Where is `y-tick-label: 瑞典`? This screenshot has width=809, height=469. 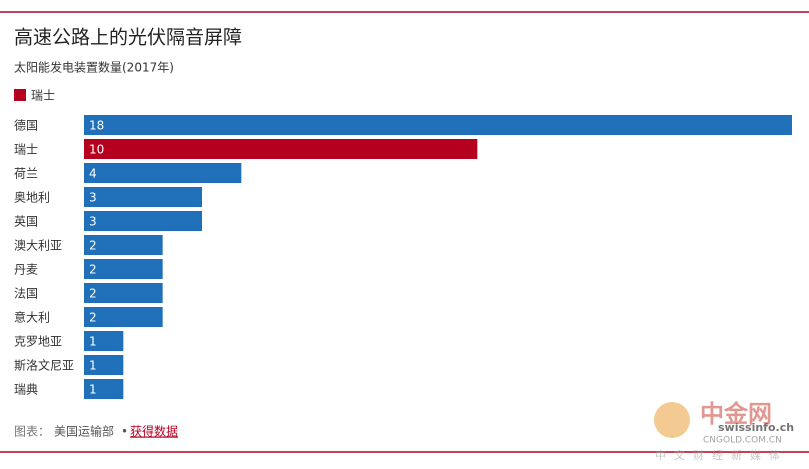
y-tick-label: 瑞典 is located at coordinates (26, 390).